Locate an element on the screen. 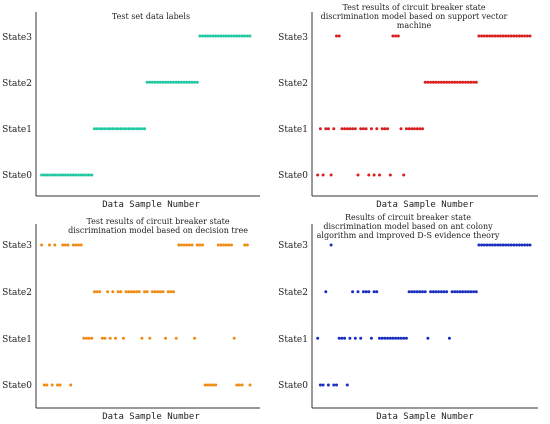 This screenshot has height=424, width=550. x-axis-label: Data Sample Number is located at coordinates (425, 417).